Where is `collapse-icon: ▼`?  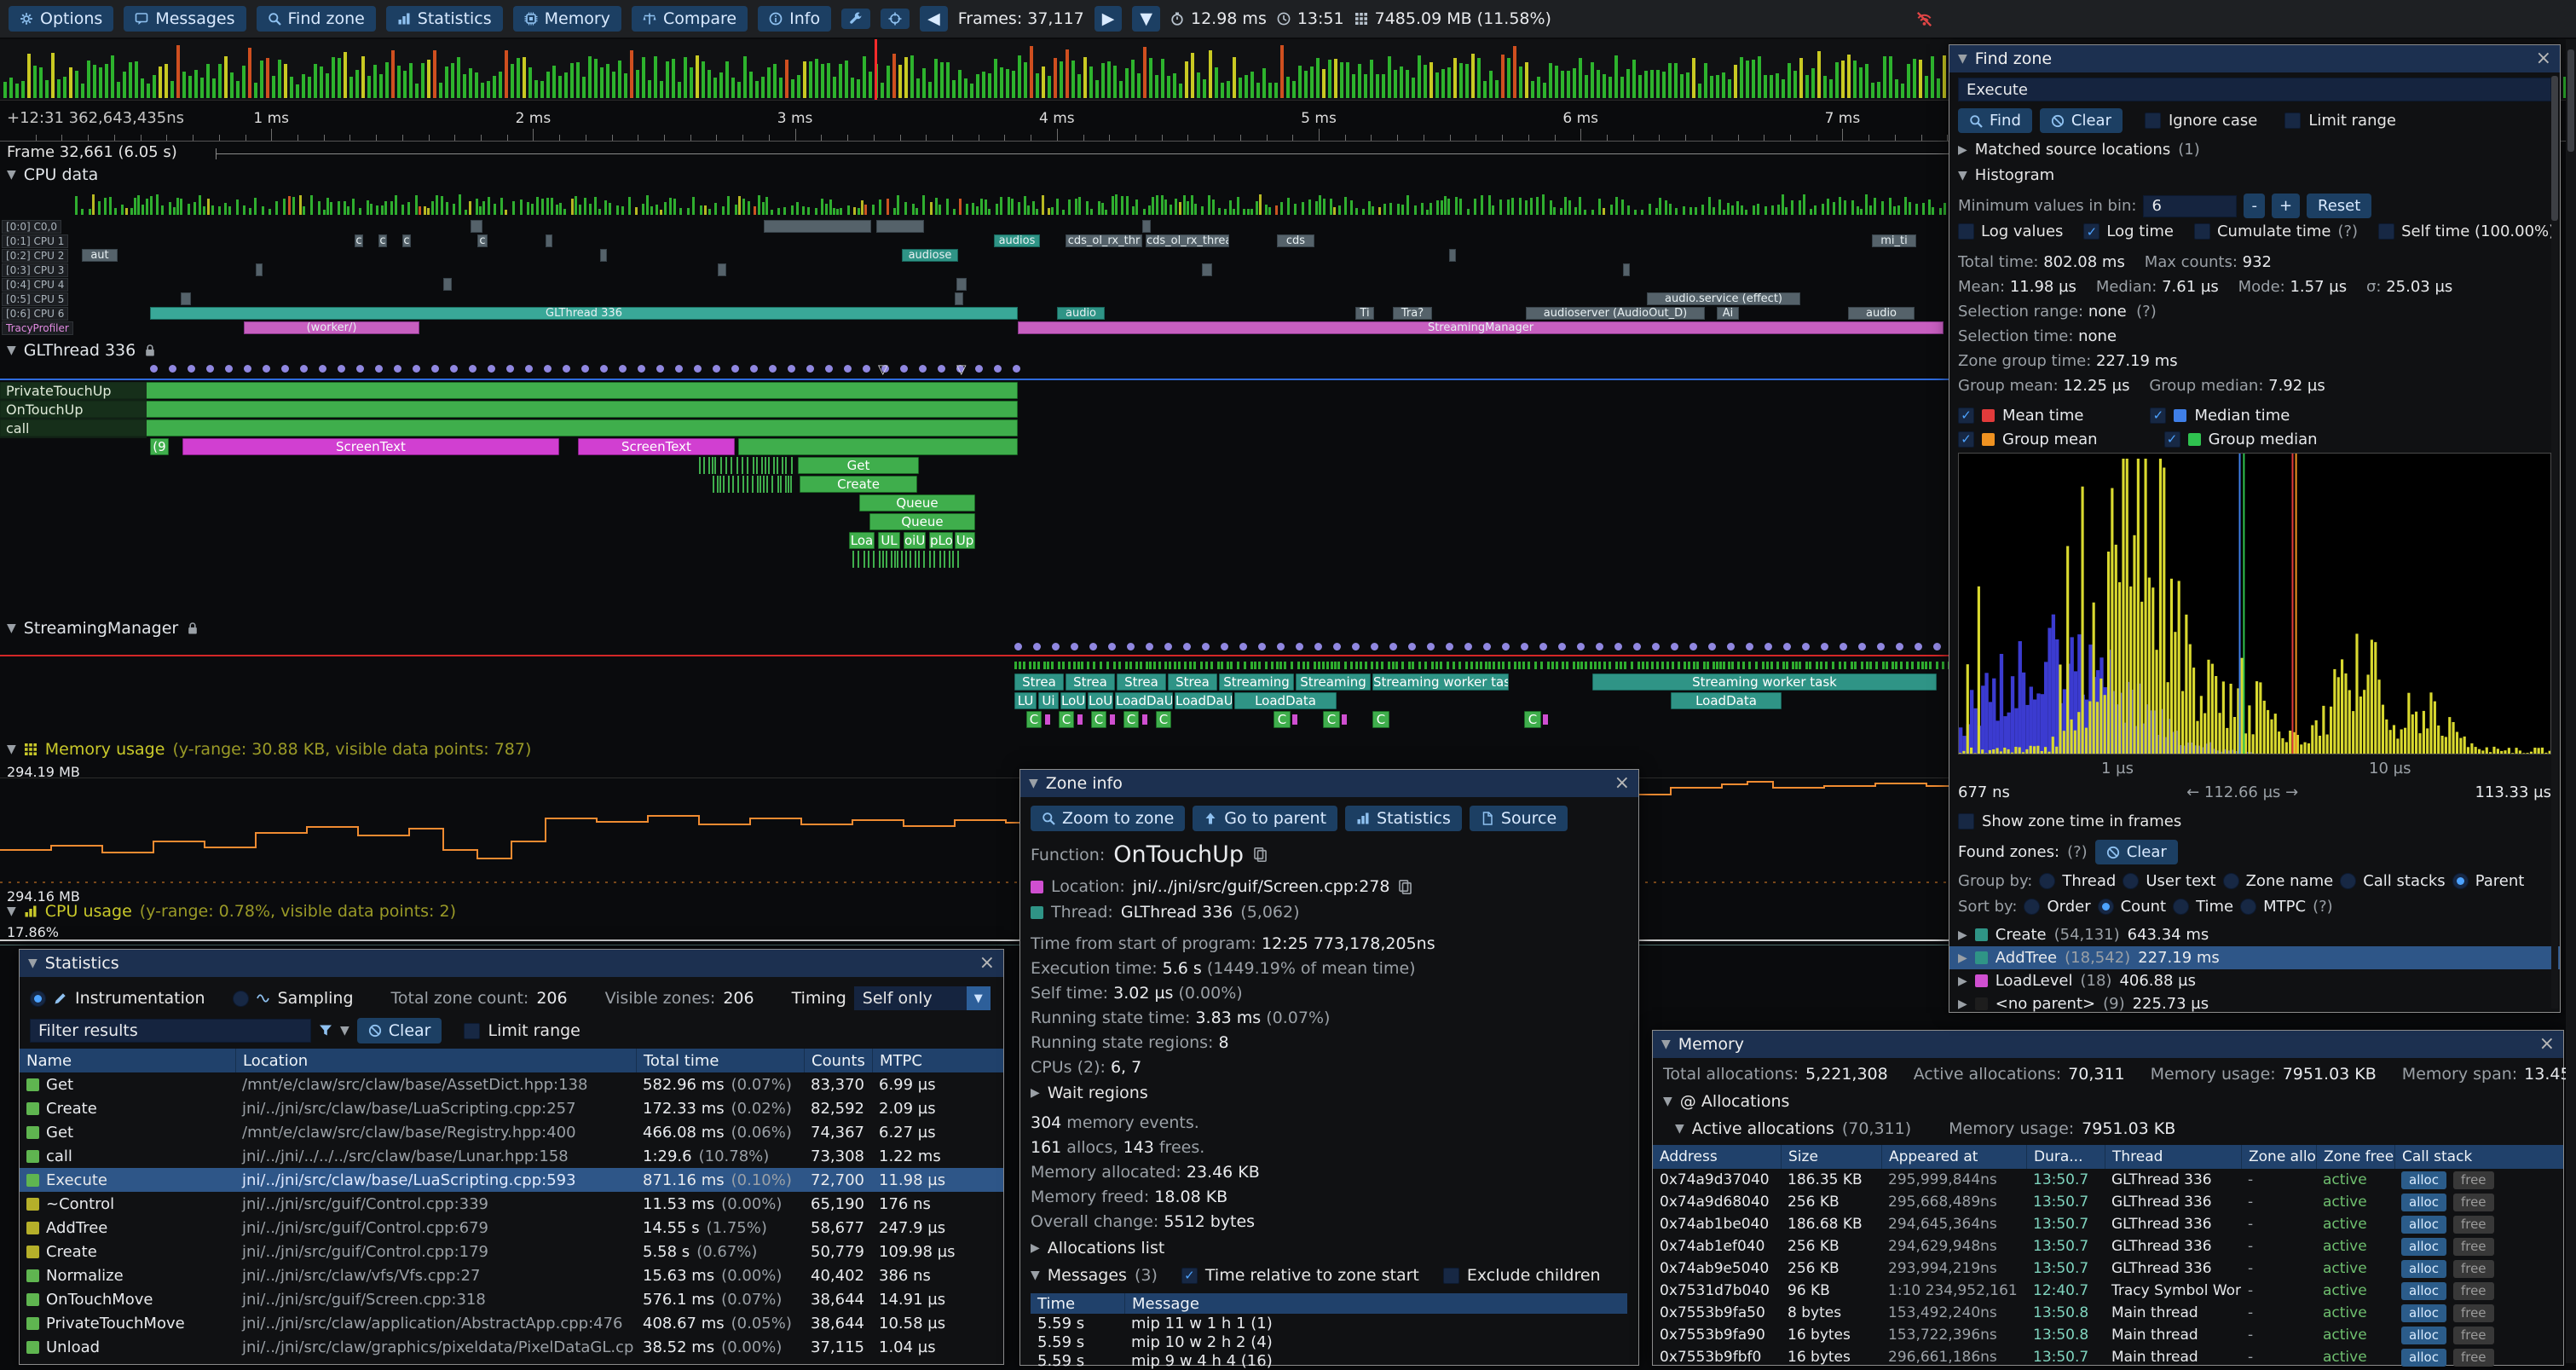
collapse-icon: ▼ is located at coordinates (1033, 783).